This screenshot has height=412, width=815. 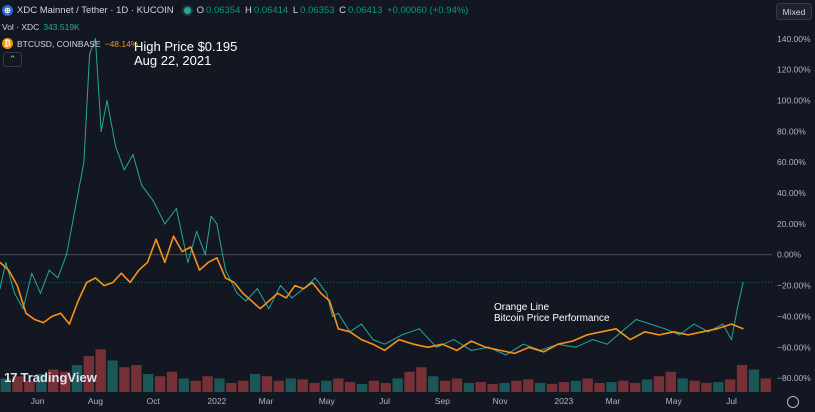 What do you see at coordinates (793, 402) in the screenshot?
I see `settings-gear-icon` at bounding box center [793, 402].